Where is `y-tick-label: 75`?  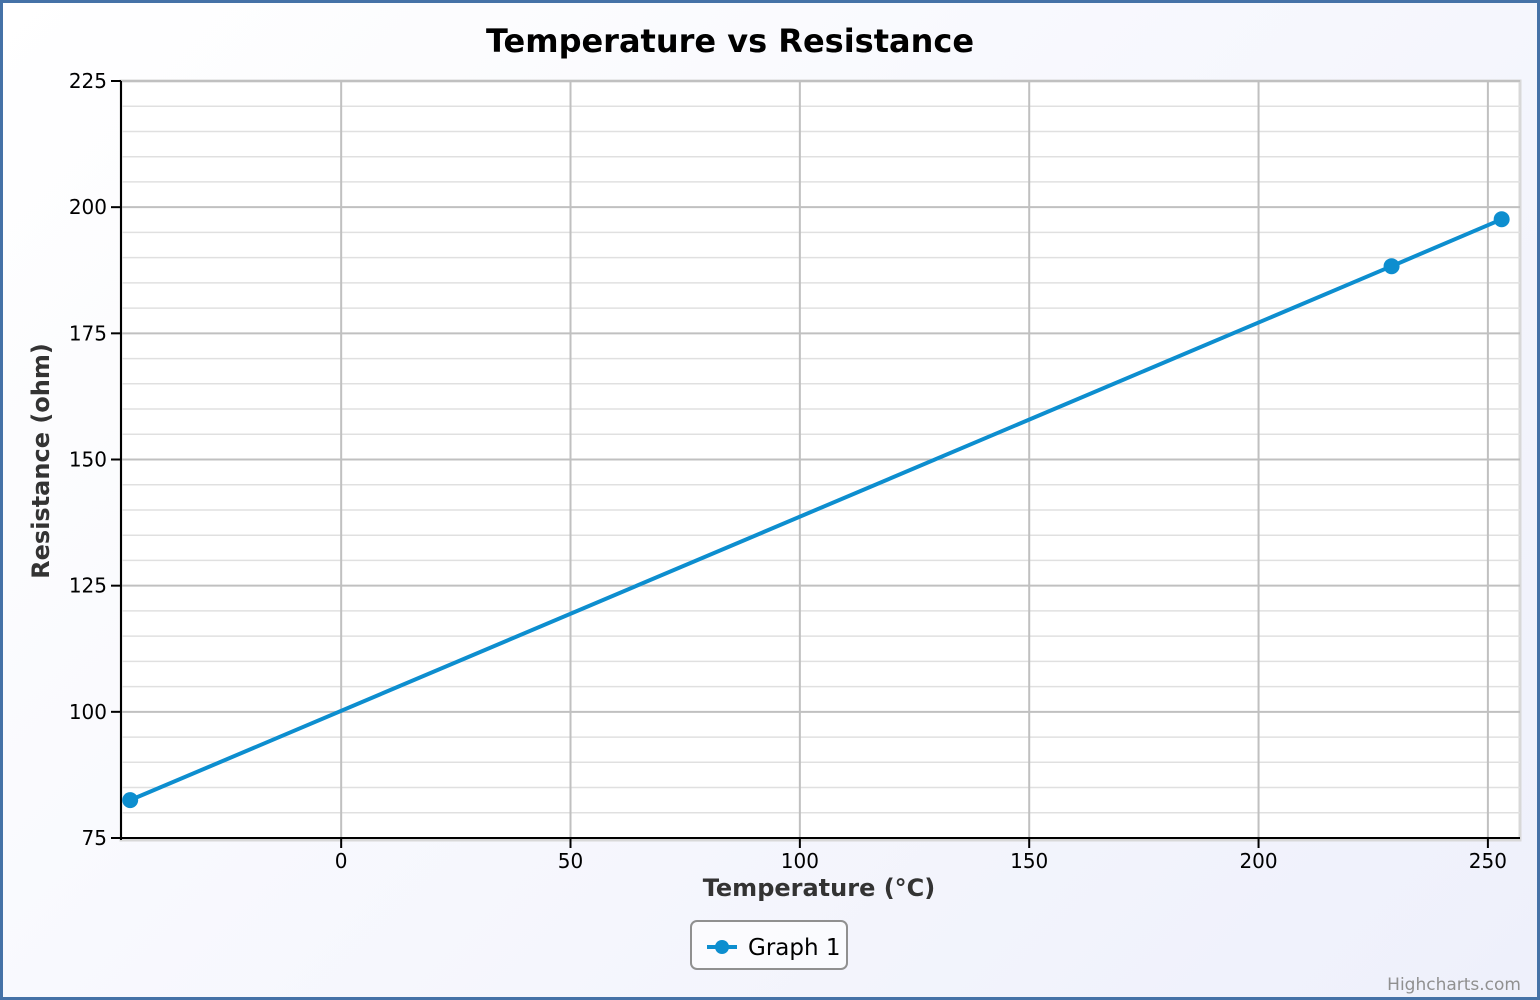 y-tick-label: 75 is located at coordinates (94, 838).